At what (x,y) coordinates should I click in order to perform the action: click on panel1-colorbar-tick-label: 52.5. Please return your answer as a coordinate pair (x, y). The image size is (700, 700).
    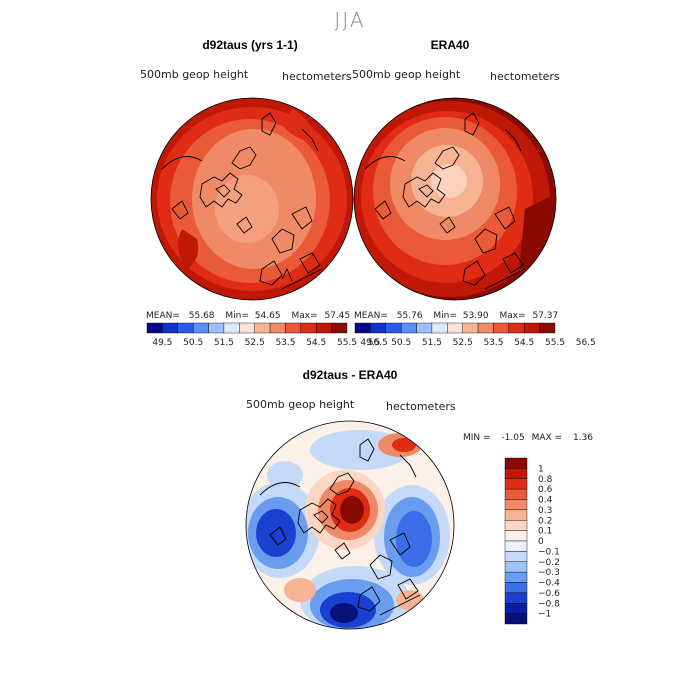
    Looking at the image, I should click on (255, 343).